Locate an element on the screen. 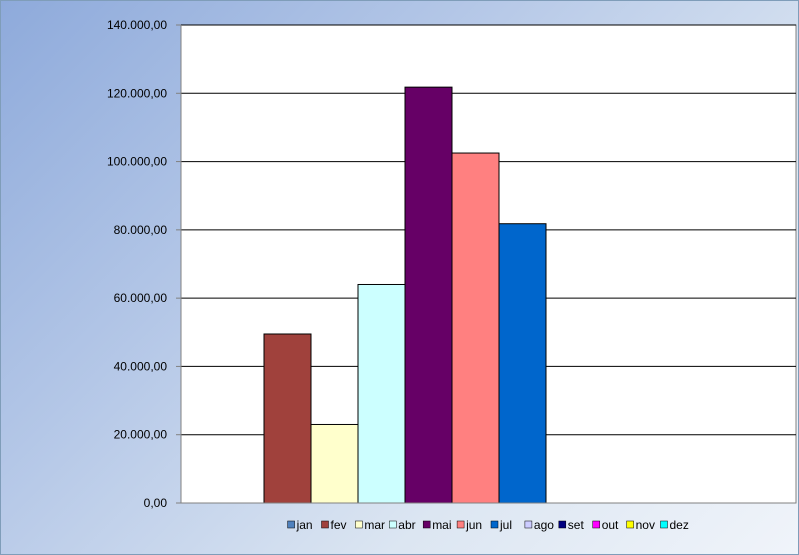  y-tick-label: 100.000,00 is located at coordinates (137, 162).